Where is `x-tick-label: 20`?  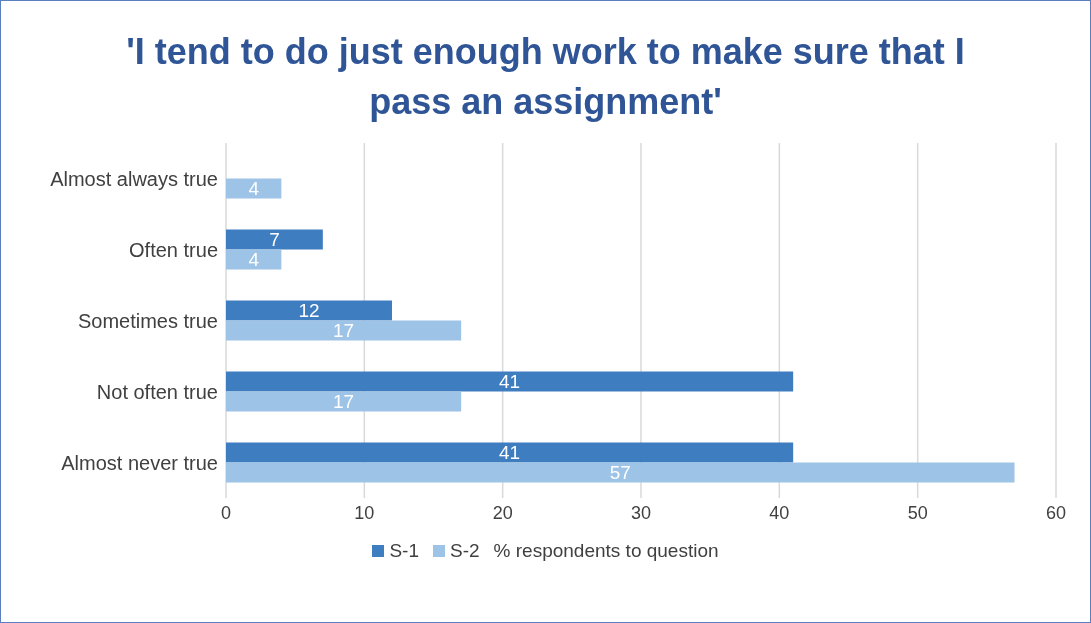
x-tick-label: 20 is located at coordinates (502, 512).